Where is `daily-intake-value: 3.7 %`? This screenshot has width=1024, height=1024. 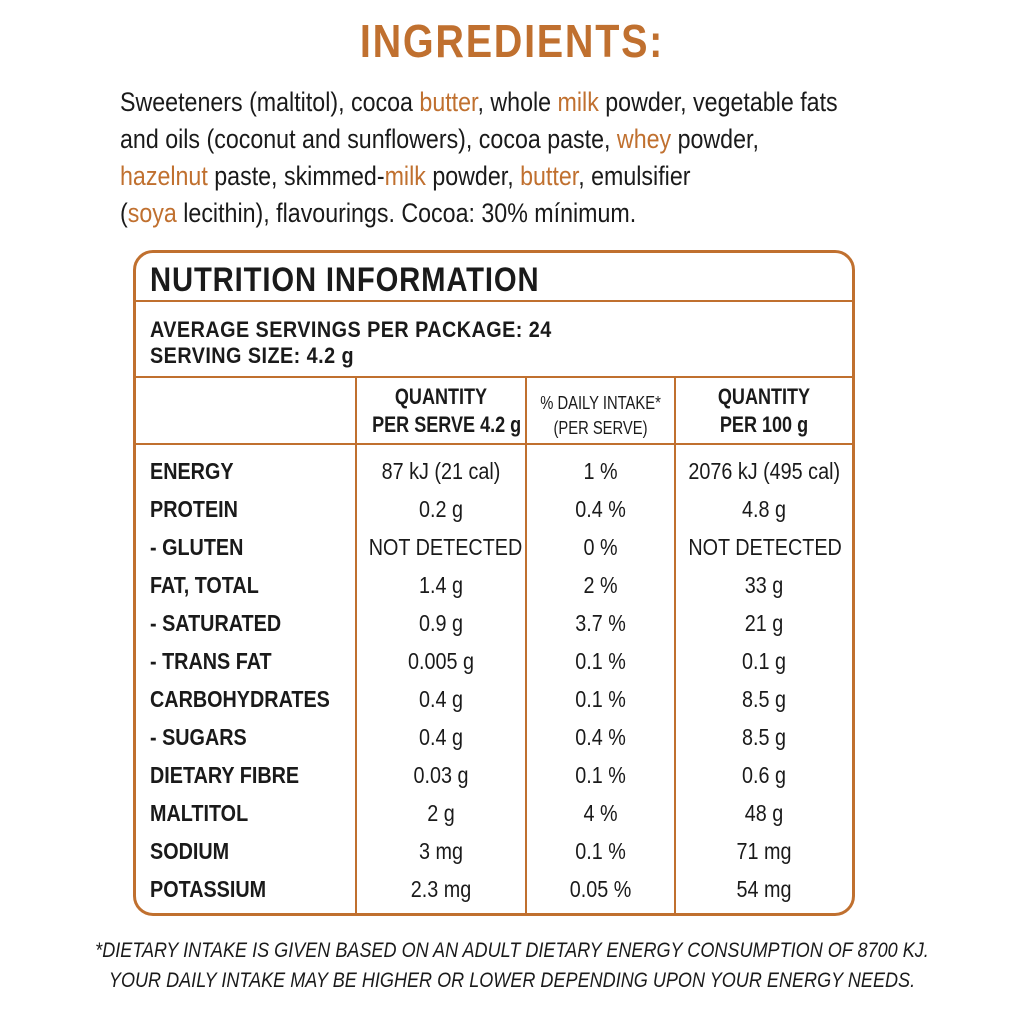
daily-intake-value: 3.7 % is located at coordinates (600, 623).